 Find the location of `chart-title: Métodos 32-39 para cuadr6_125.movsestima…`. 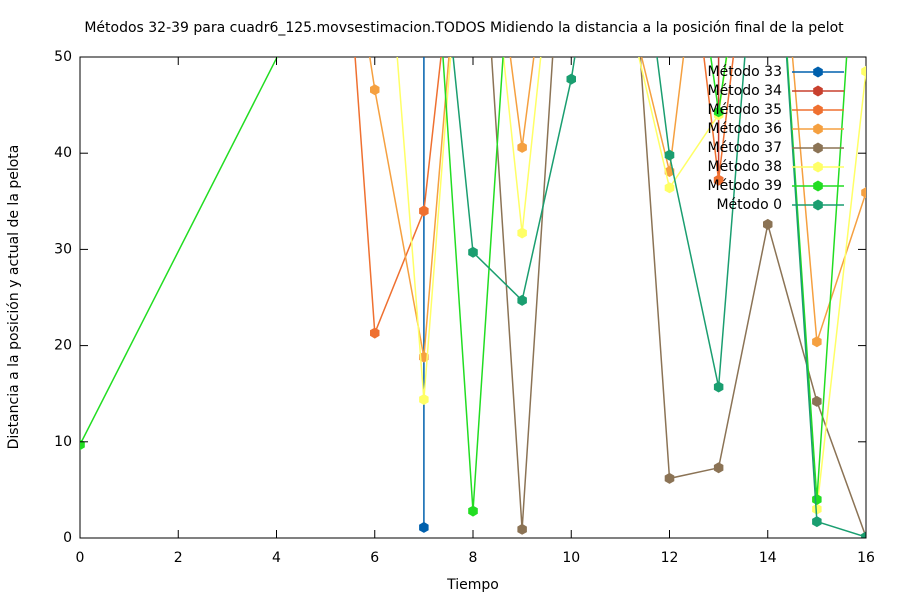

chart-title: Métodos 32-39 para cuadr6_125.movsestima… is located at coordinates (464, 28).